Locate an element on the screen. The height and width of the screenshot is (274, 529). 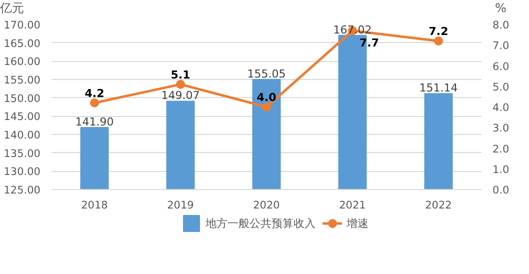
y-tick-label: 170.00 is located at coordinates (22, 26).